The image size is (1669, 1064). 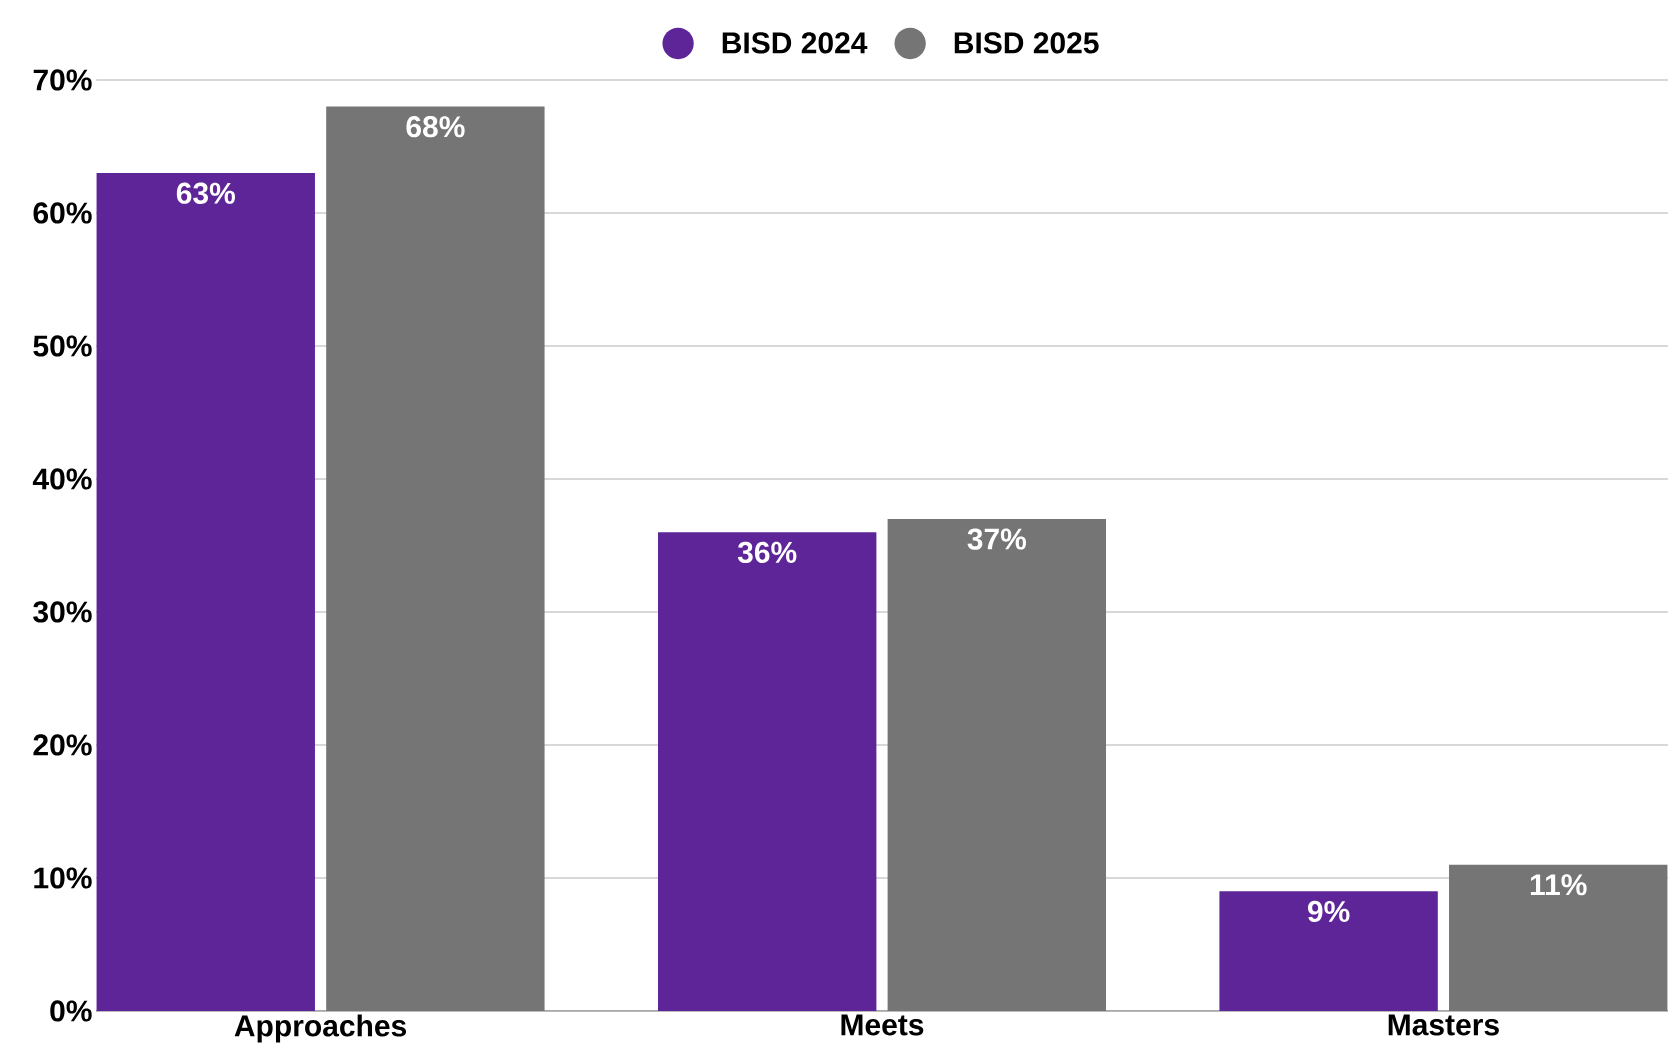 What do you see at coordinates (1026, 43) in the screenshot?
I see `legend-label: BISD 2025` at bounding box center [1026, 43].